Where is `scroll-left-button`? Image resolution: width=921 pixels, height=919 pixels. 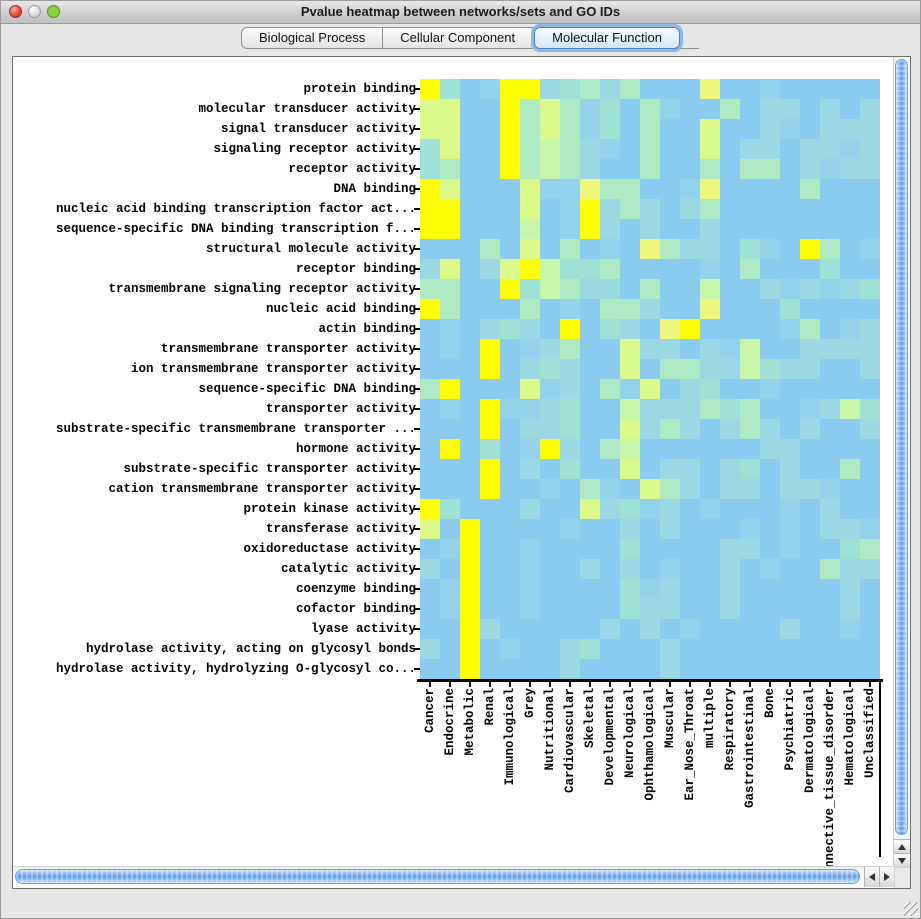
scroll-left-button is located at coordinates (871, 877).